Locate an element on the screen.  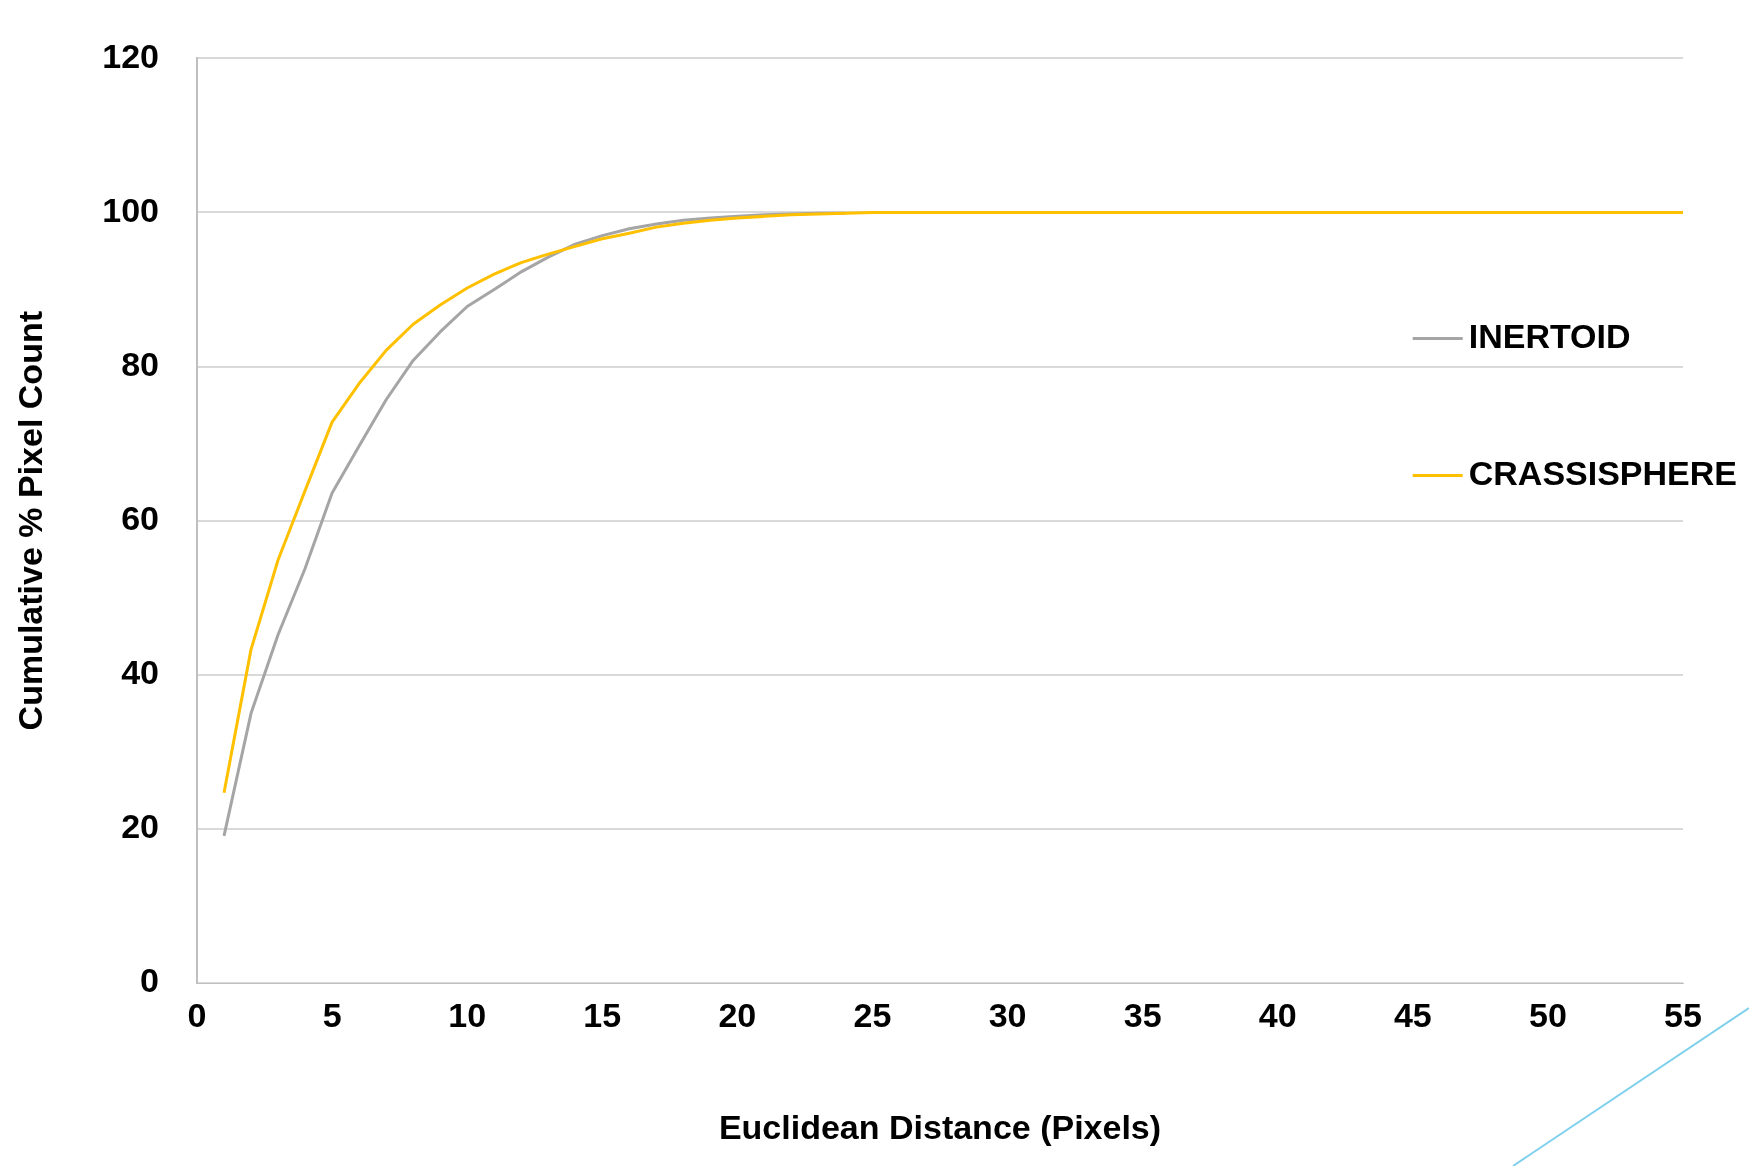
x-tick-label: 20 is located at coordinates (737, 1014).